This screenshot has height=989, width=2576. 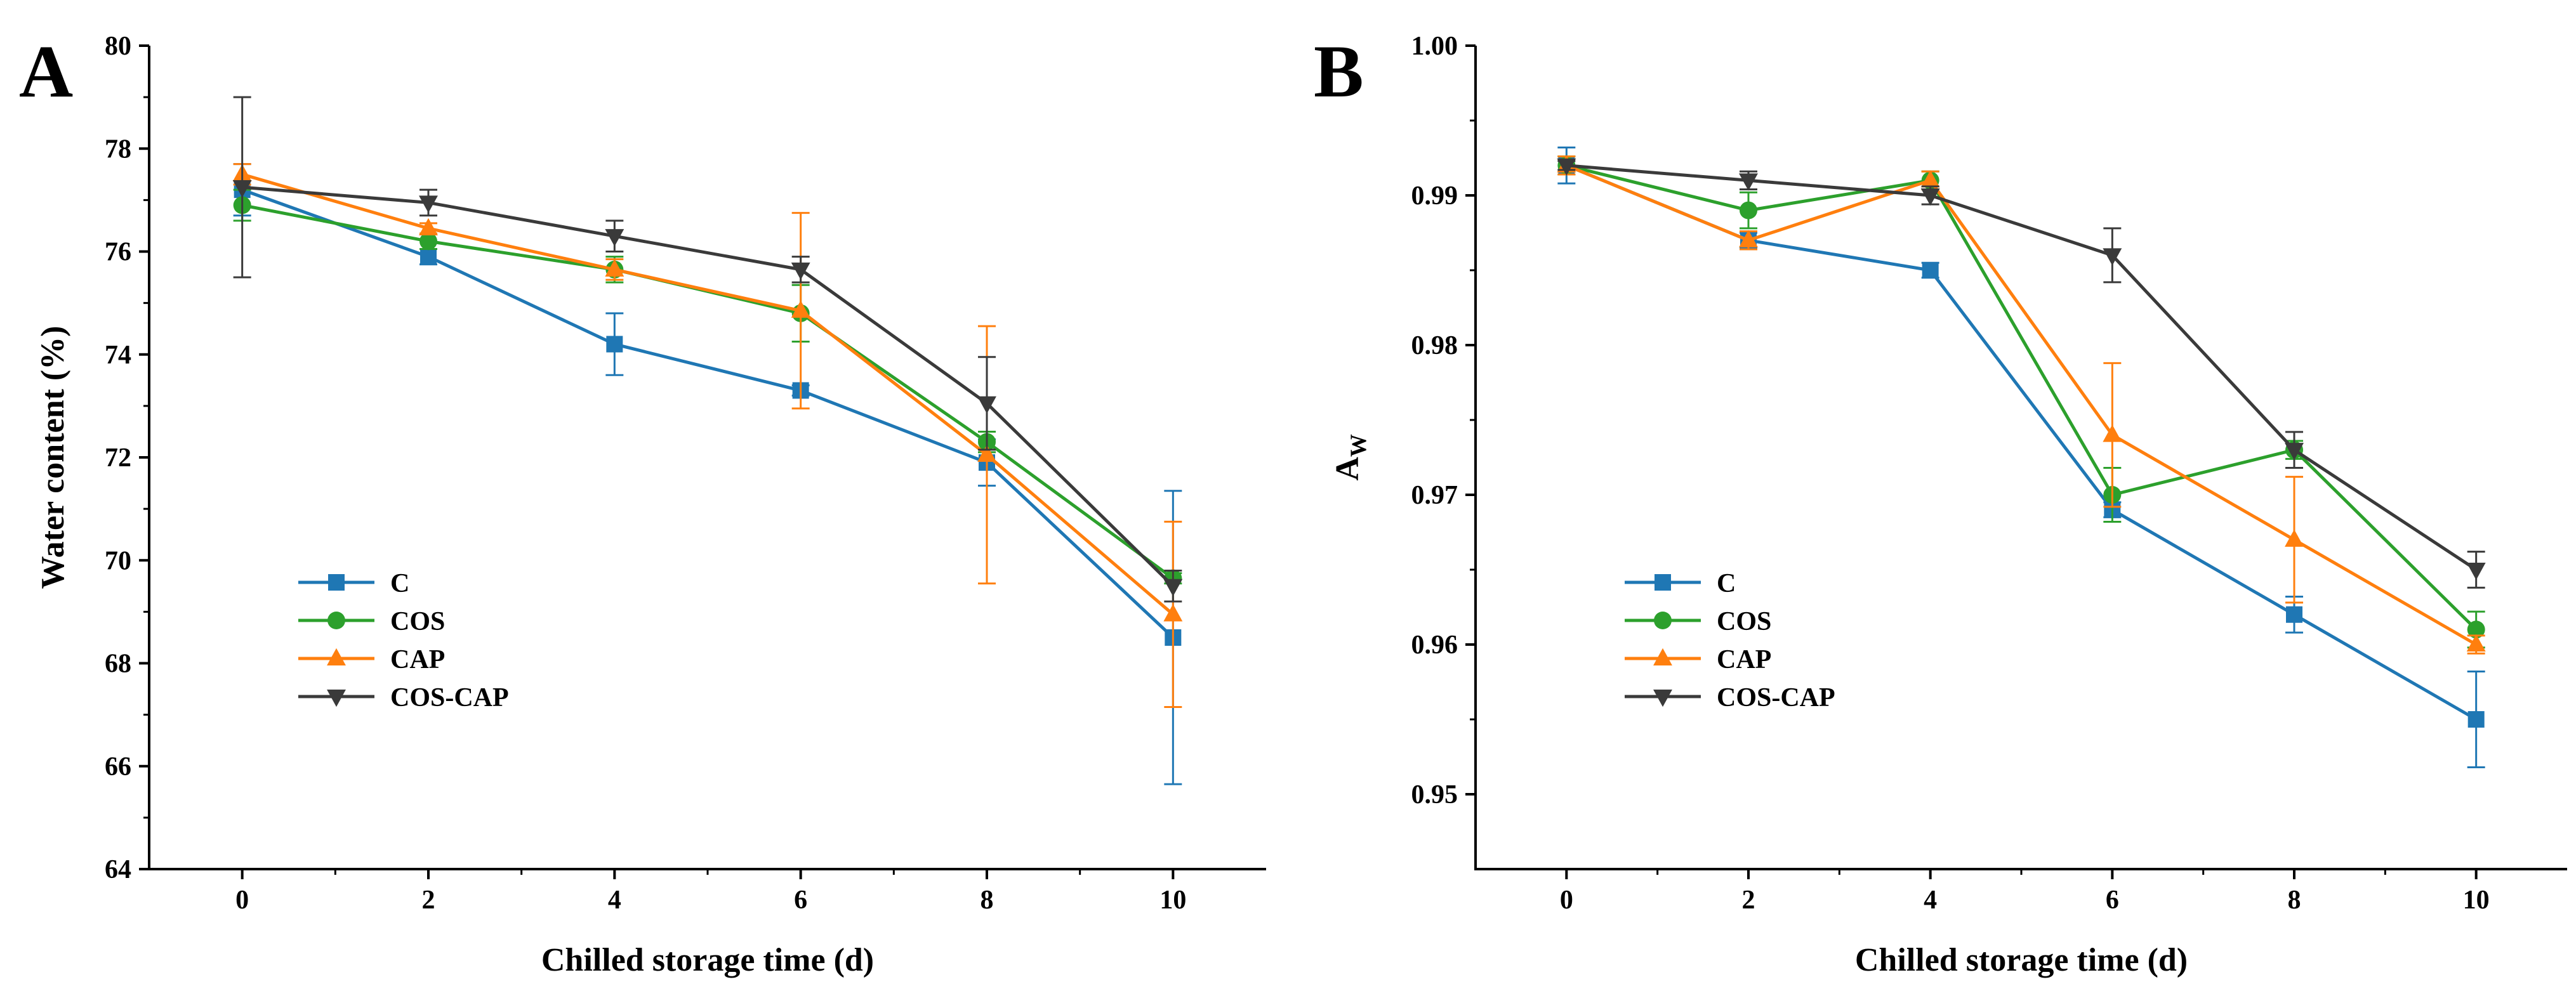 I want to click on series-cos, so click(x=707, y=387).